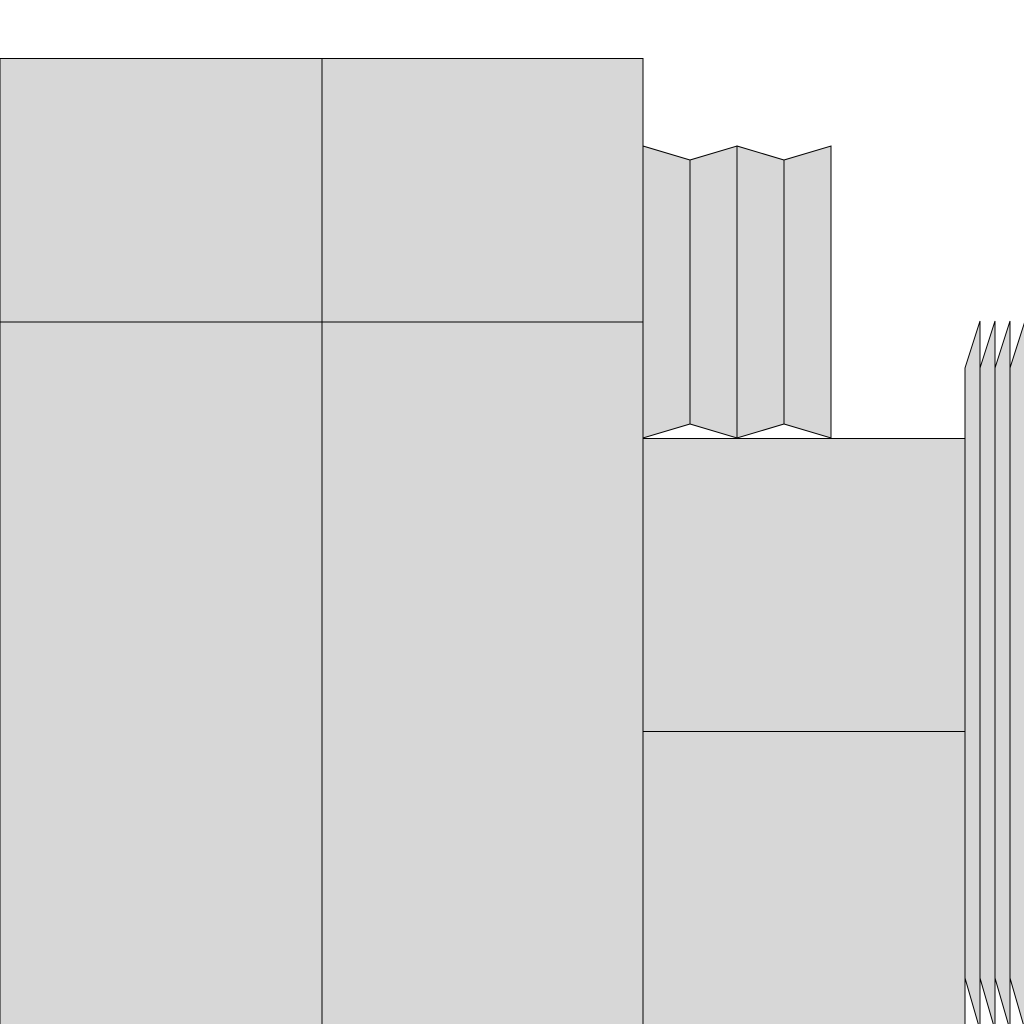 This screenshot has height=1024, width=1024. I want to click on right-fold-strips, so click(994, 672).